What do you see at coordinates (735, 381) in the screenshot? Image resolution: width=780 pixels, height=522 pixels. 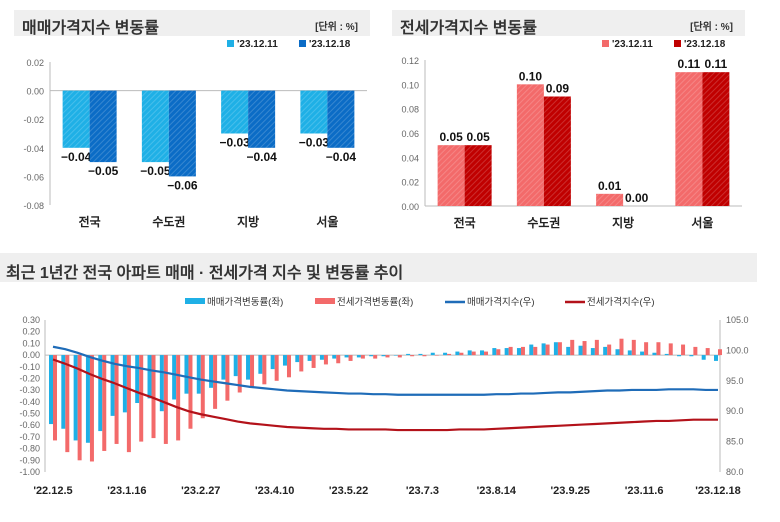 I see `right-tick-label: 95.0` at bounding box center [735, 381].